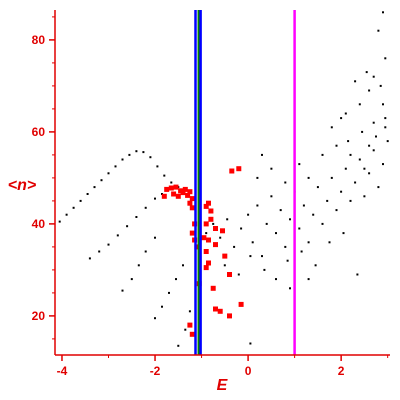 Image resolution: width=400 pixels, height=400 pixels. Describe the element at coordinates (22, 185) in the screenshot. I see `y-axis-label: <n>` at that location.